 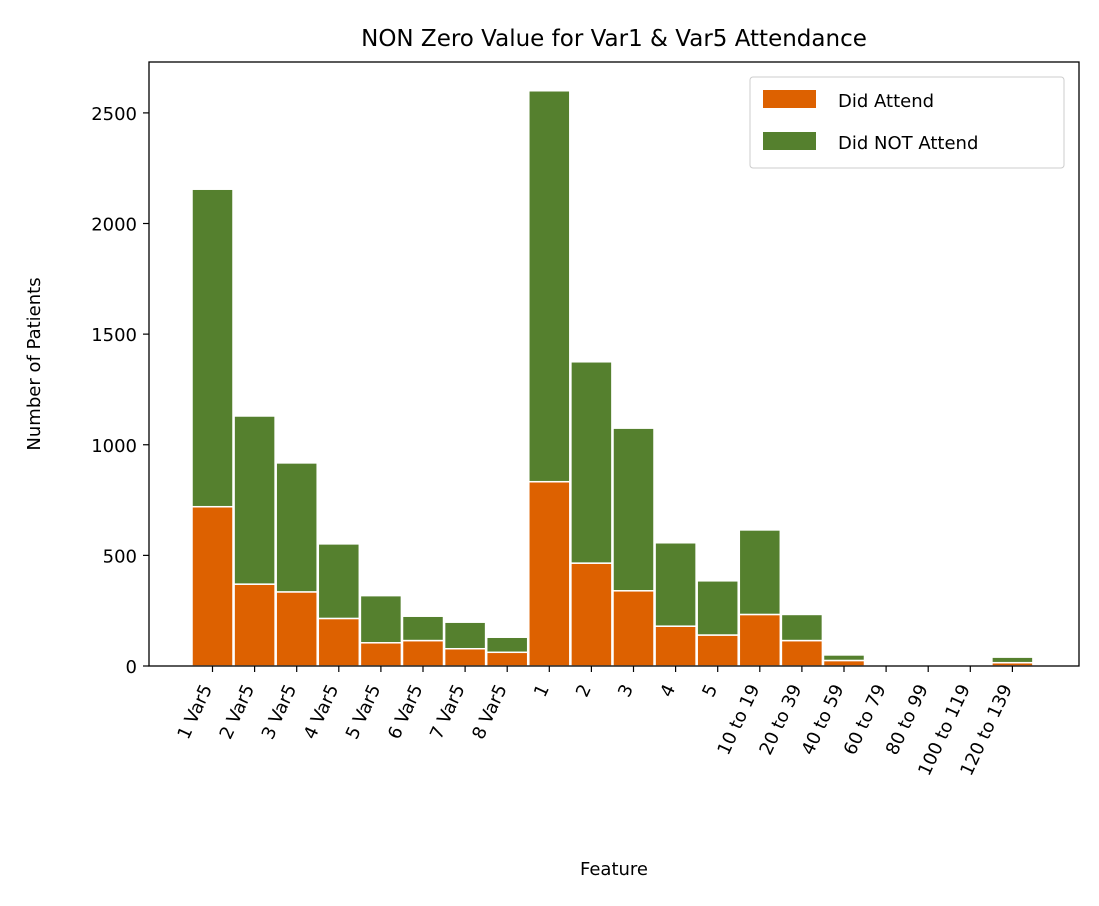 What do you see at coordinates (114, 114) in the screenshot?
I see `y-tick-label-5: 2500` at bounding box center [114, 114].